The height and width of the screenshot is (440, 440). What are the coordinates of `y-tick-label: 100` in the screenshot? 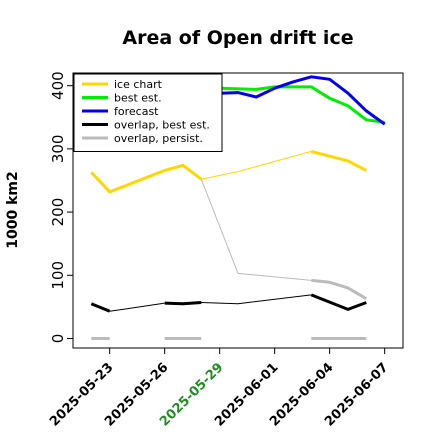 It's located at (58, 275).